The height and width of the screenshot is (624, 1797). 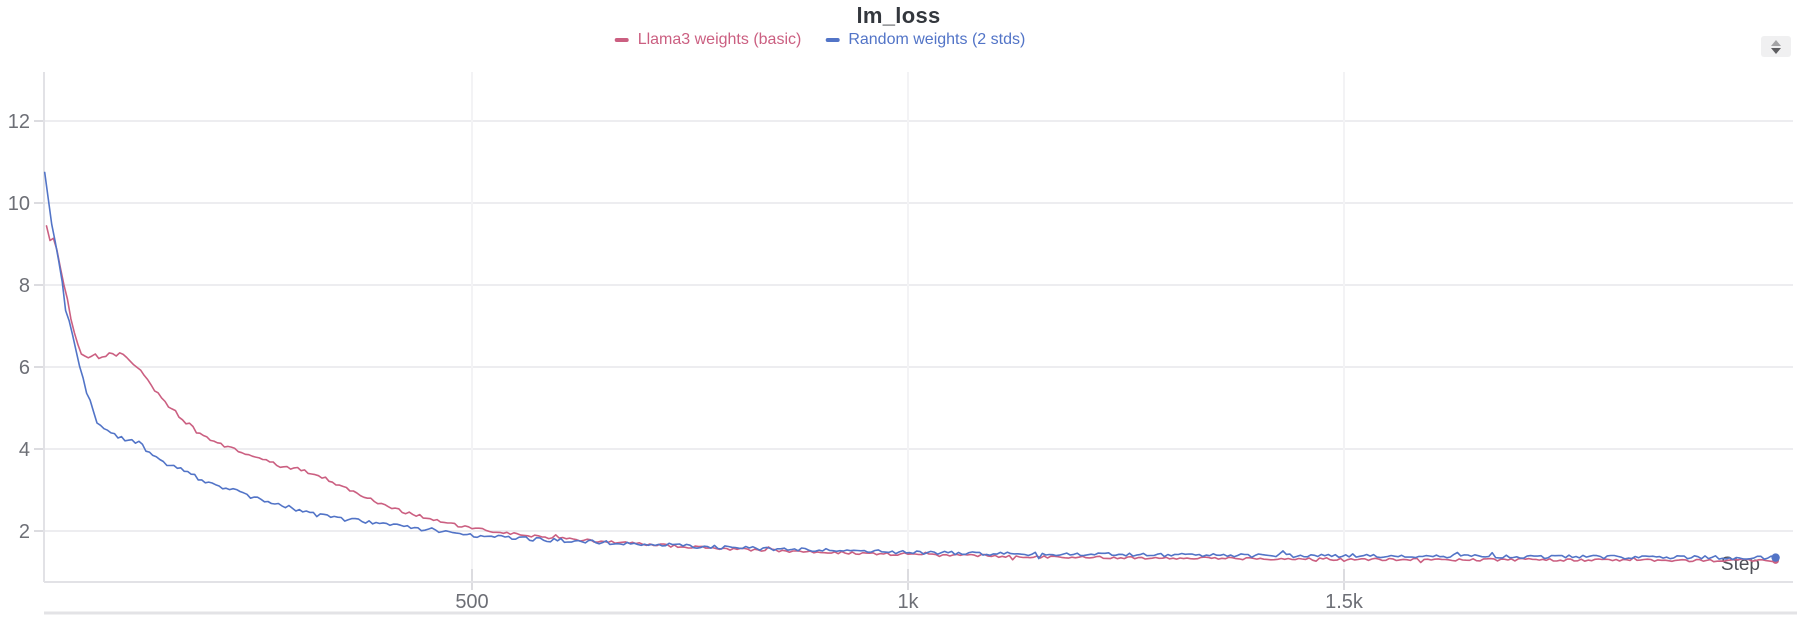 What do you see at coordinates (19, 204) in the screenshot?
I see `y-tick-label: 10` at bounding box center [19, 204].